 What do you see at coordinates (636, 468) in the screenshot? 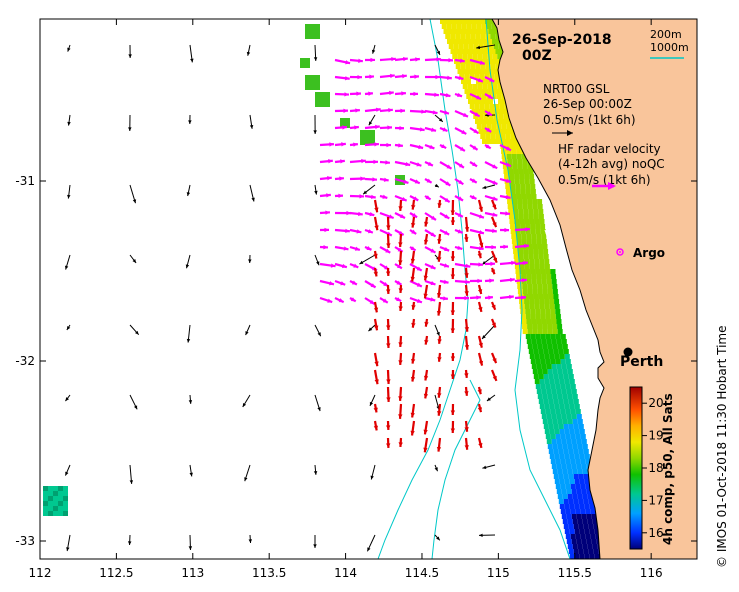
I see `colorbar` at bounding box center [636, 468].